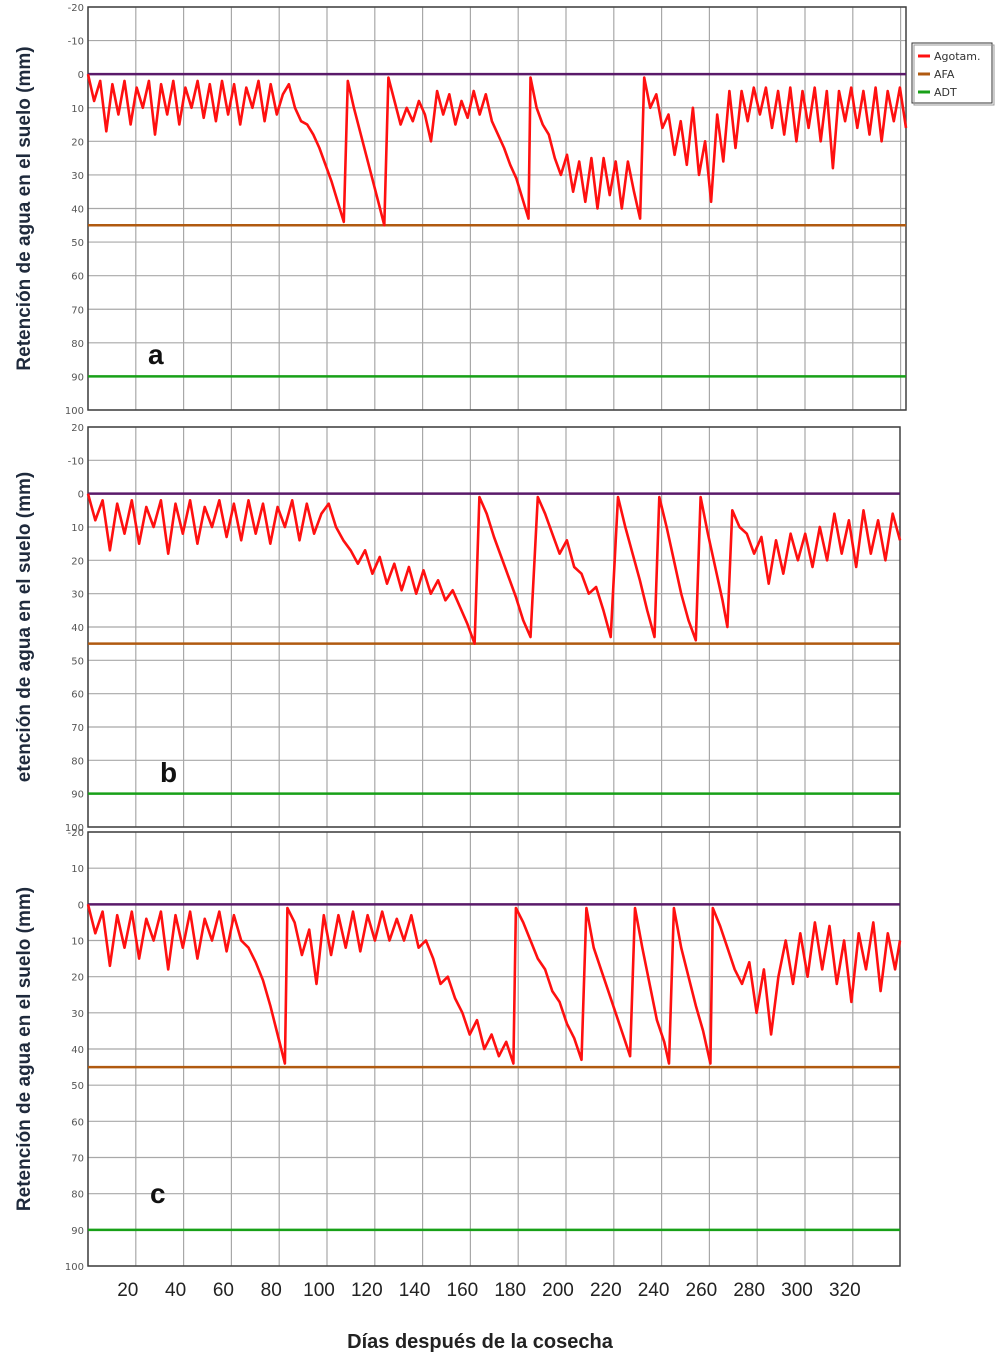 The width and height of the screenshot is (1000, 1354). I want to click on x-tick-label: 240, so click(654, 1290).